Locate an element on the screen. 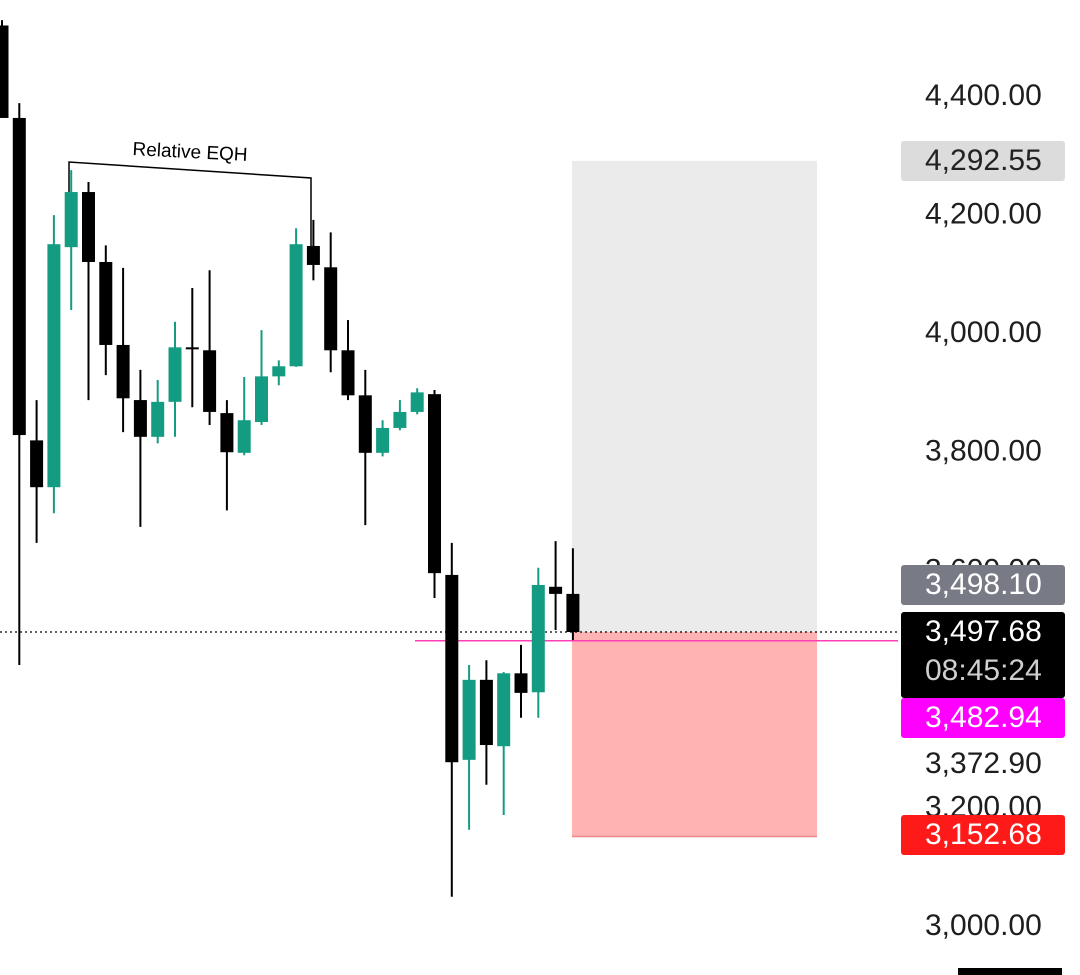 The height and width of the screenshot is (975, 1080). price-badge-label: 3,372.90 is located at coordinates (983, 763).